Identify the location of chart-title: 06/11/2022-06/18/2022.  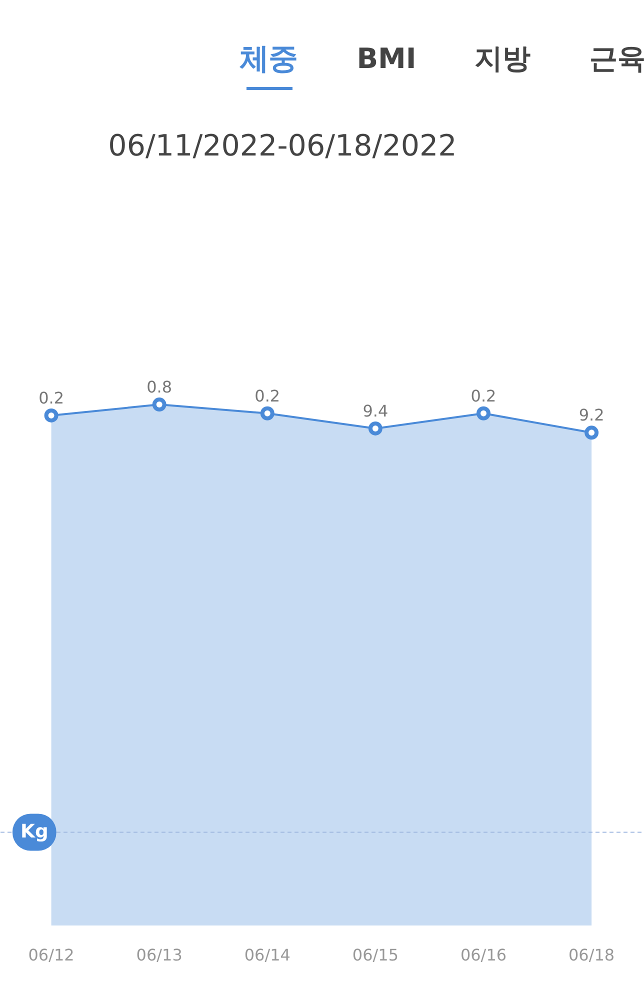
(282, 145).